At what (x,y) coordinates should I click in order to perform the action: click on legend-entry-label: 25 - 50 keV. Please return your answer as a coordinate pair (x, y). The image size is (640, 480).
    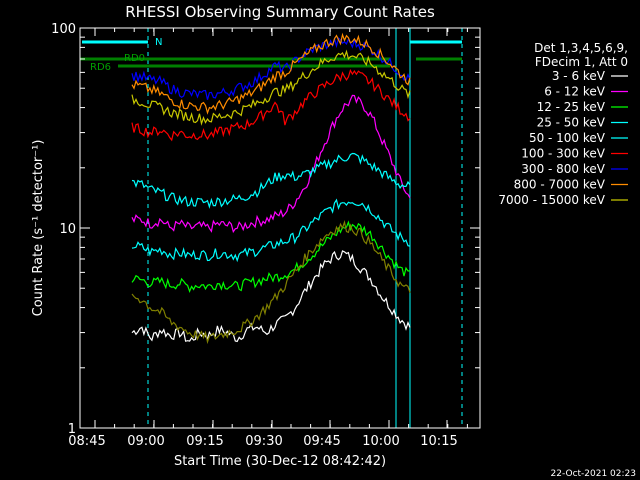
    Looking at the image, I should click on (571, 123).